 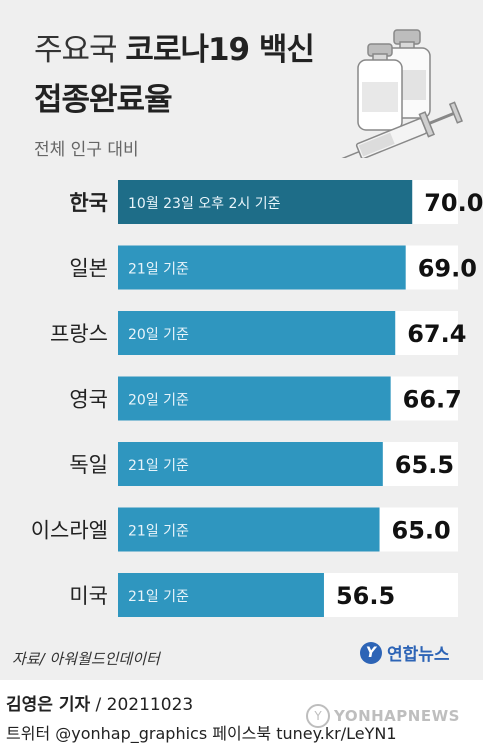 What do you see at coordinates (86, 150) in the screenshot?
I see `chart-subtitle: 전체 인구 대비` at bounding box center [86, 150].